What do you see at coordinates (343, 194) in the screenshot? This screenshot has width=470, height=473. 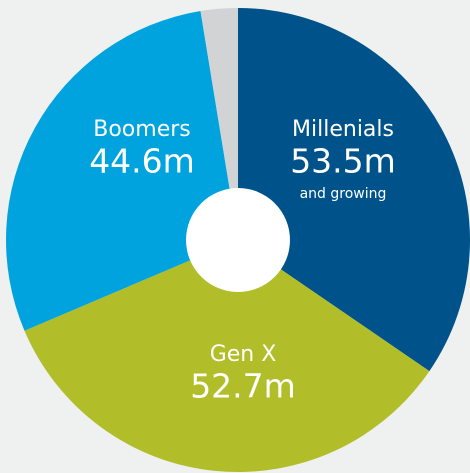 I see `annotation: and growing` at bounding box center [343, 194].